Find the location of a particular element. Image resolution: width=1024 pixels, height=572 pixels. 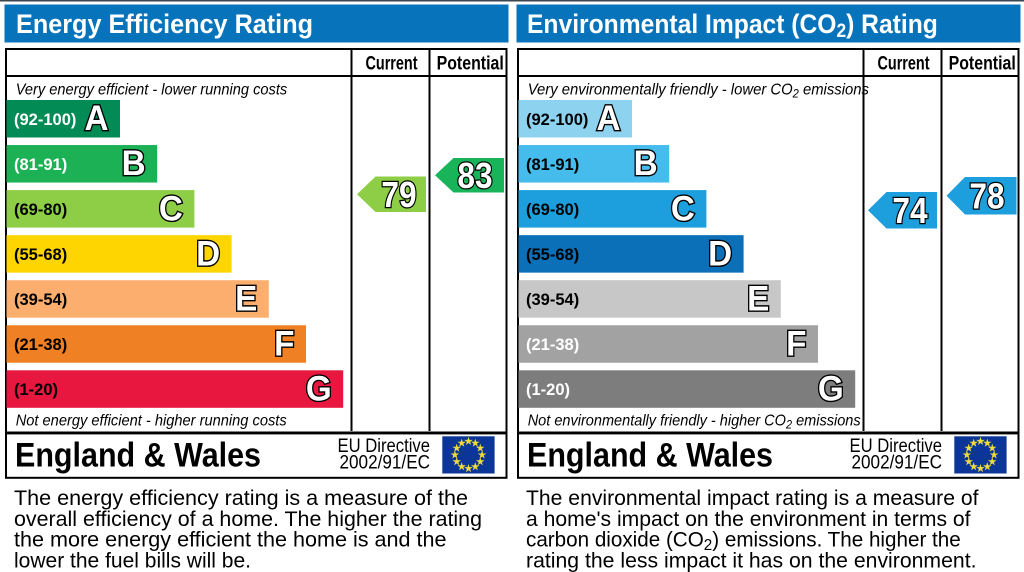

svg-text: 78 is located at coordinates (986, 197).